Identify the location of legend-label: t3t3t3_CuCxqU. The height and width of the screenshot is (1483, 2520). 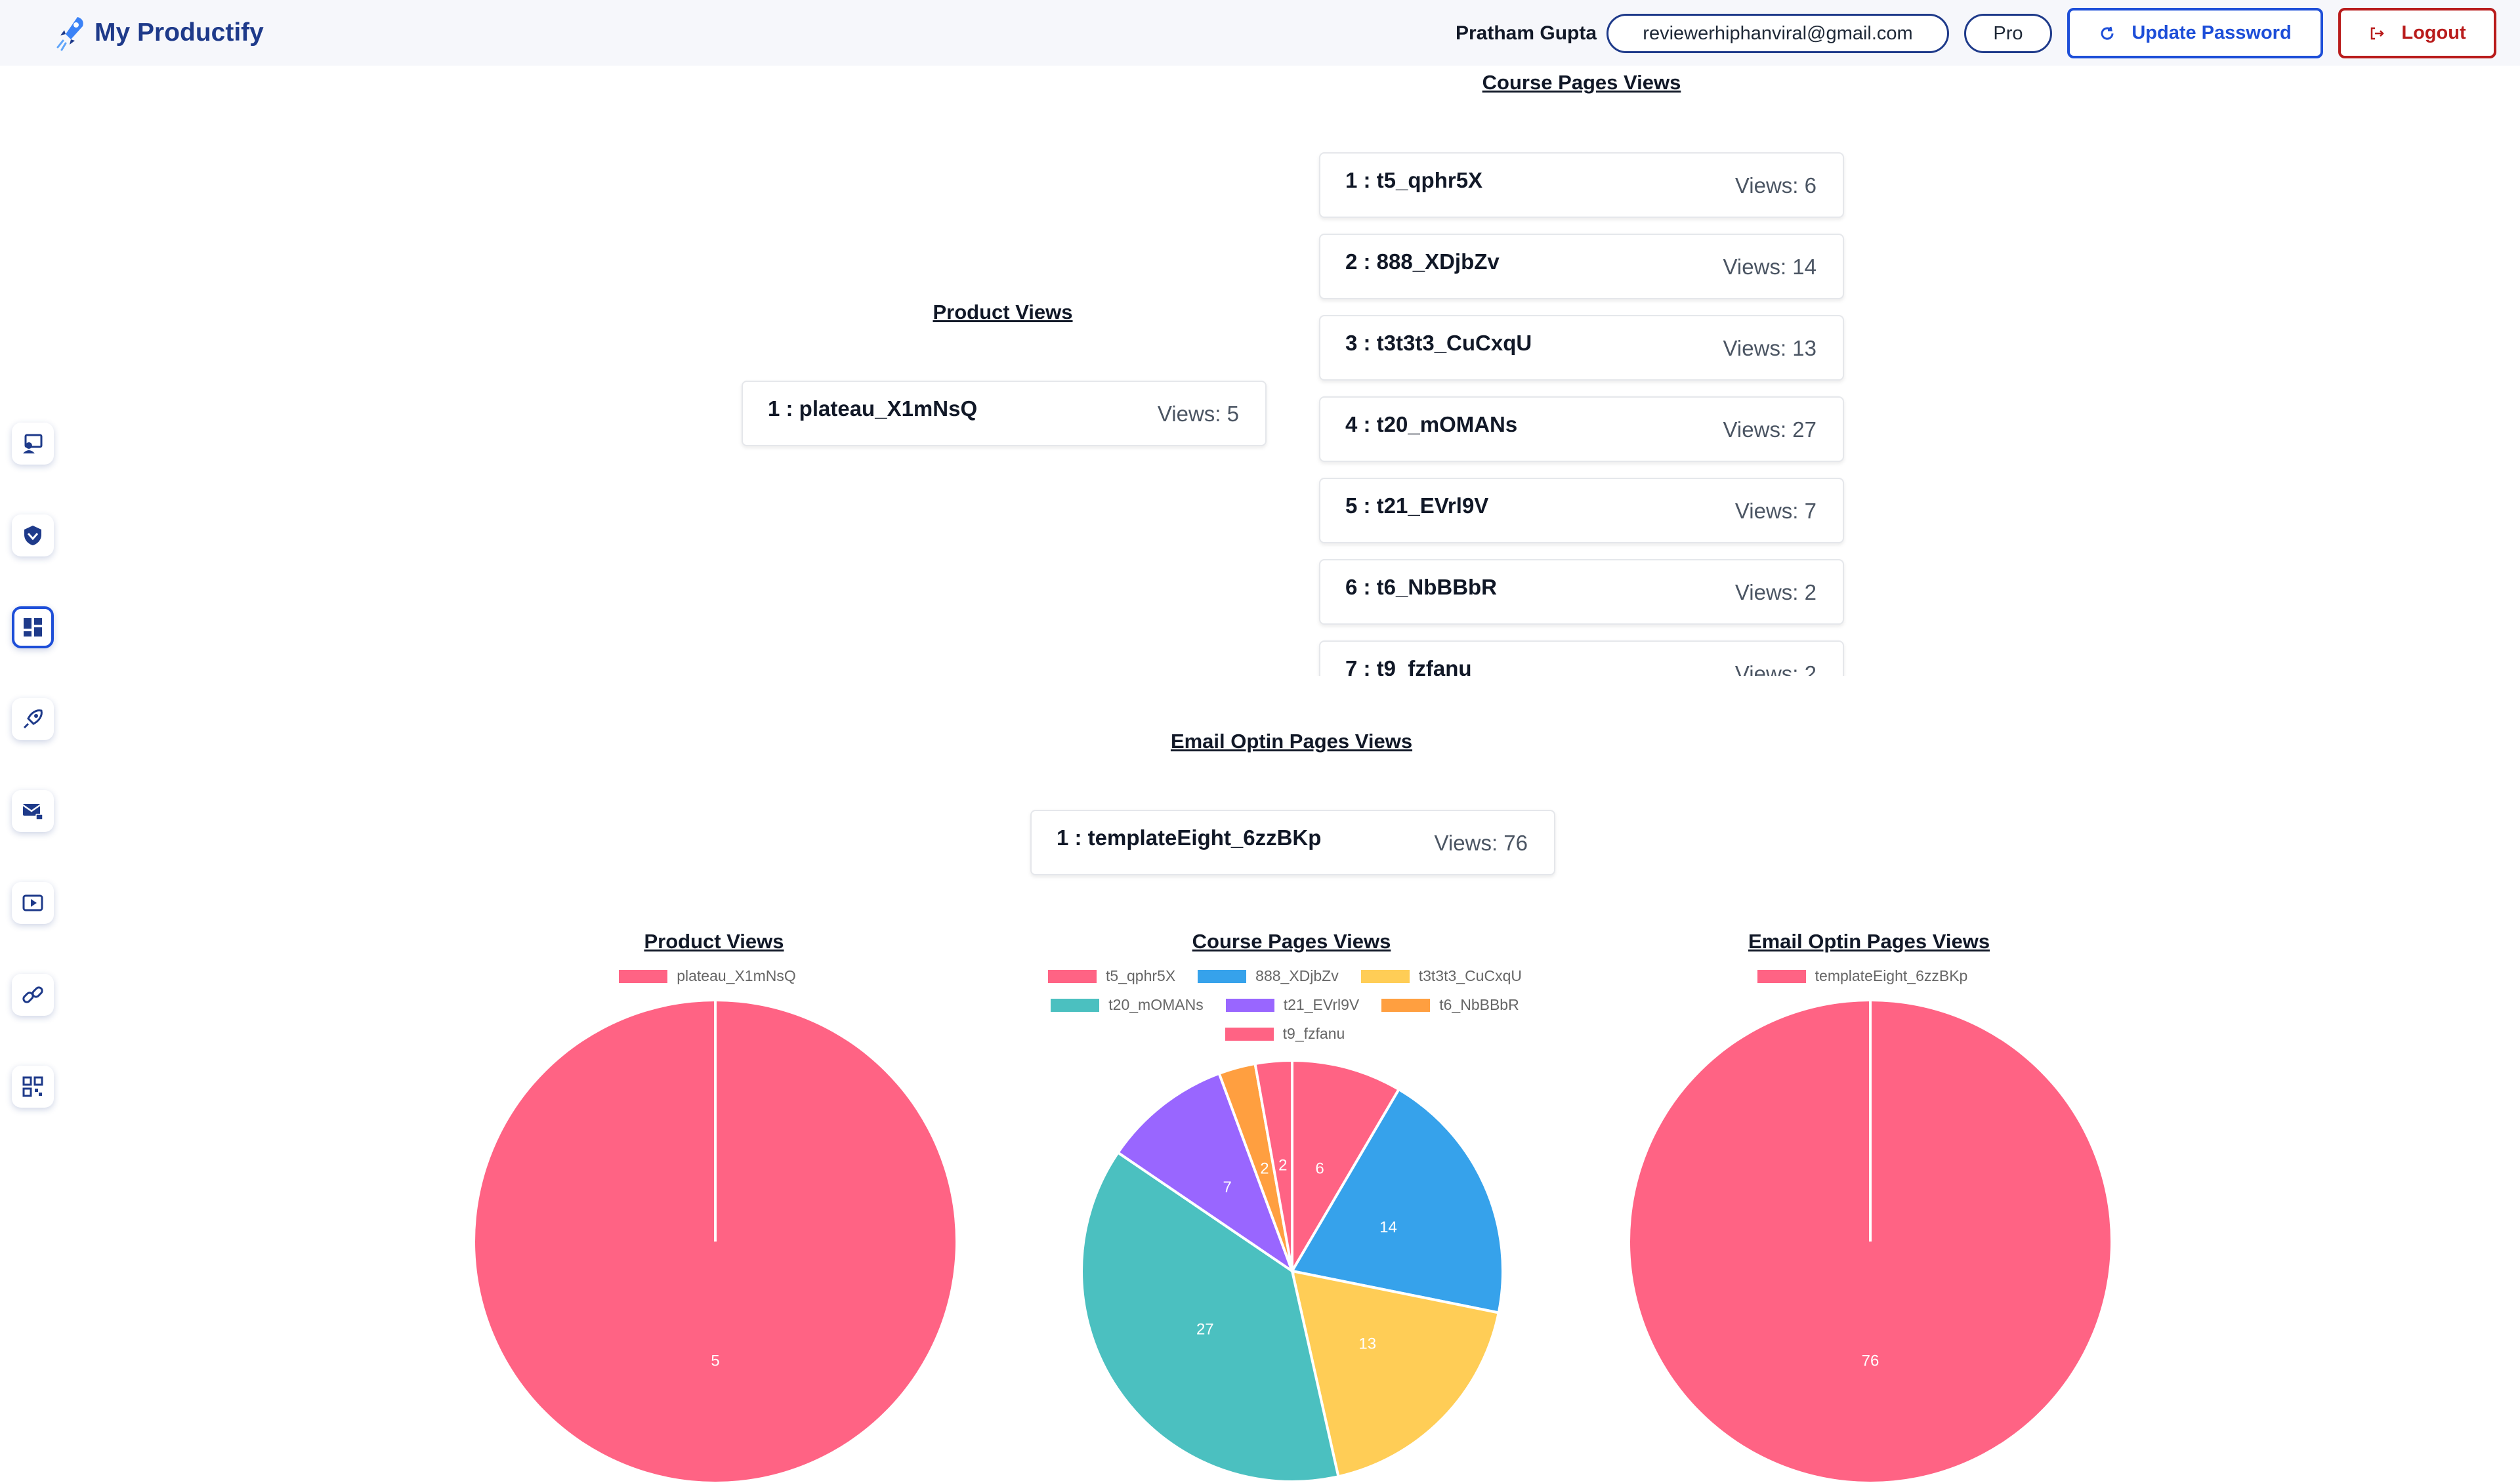
(1470, 975).